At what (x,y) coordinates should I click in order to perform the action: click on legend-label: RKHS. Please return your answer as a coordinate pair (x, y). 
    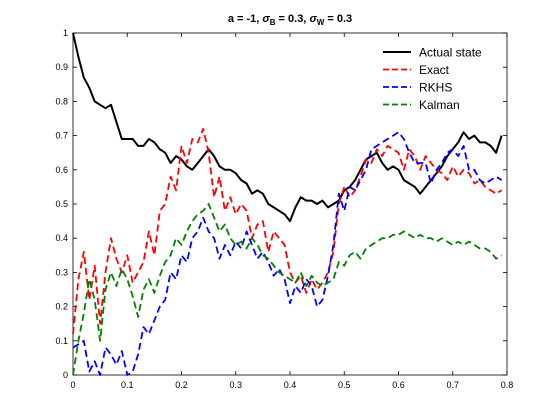
    Looking at the image, I should click on (435, 88).